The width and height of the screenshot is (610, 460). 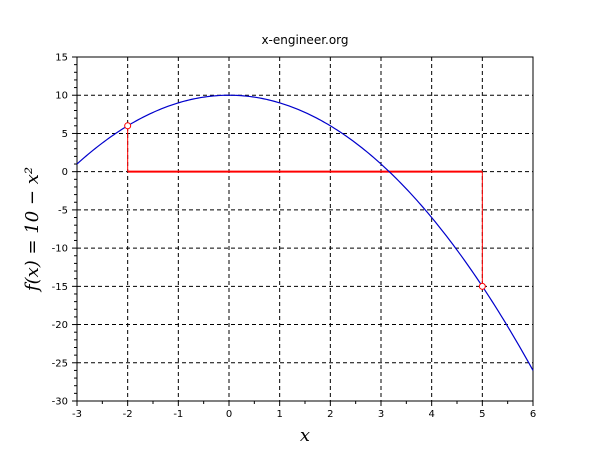 What do you see at coordinates (61, 96) in the screenshot?
I see `y-tick-label: 10` at bounding box center [61, 96].